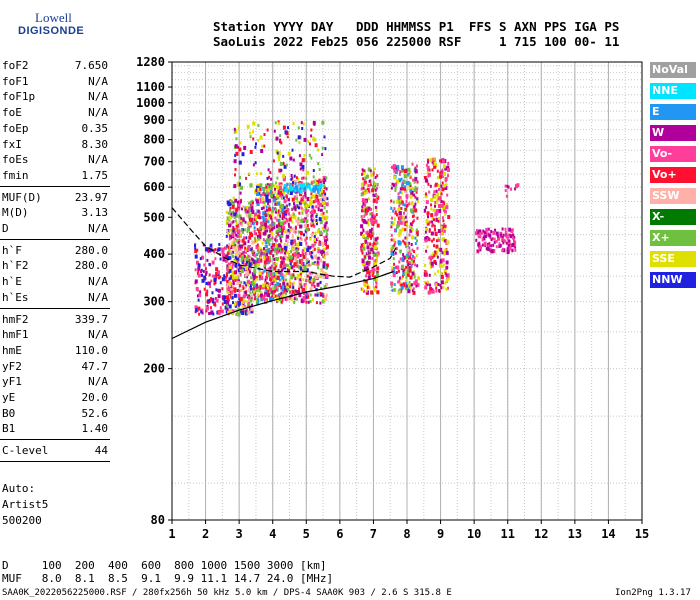  What do you see at coordinates (12, 144) in the screenshot?
I see `param-name: fxI` at bounding box center [12, 144].